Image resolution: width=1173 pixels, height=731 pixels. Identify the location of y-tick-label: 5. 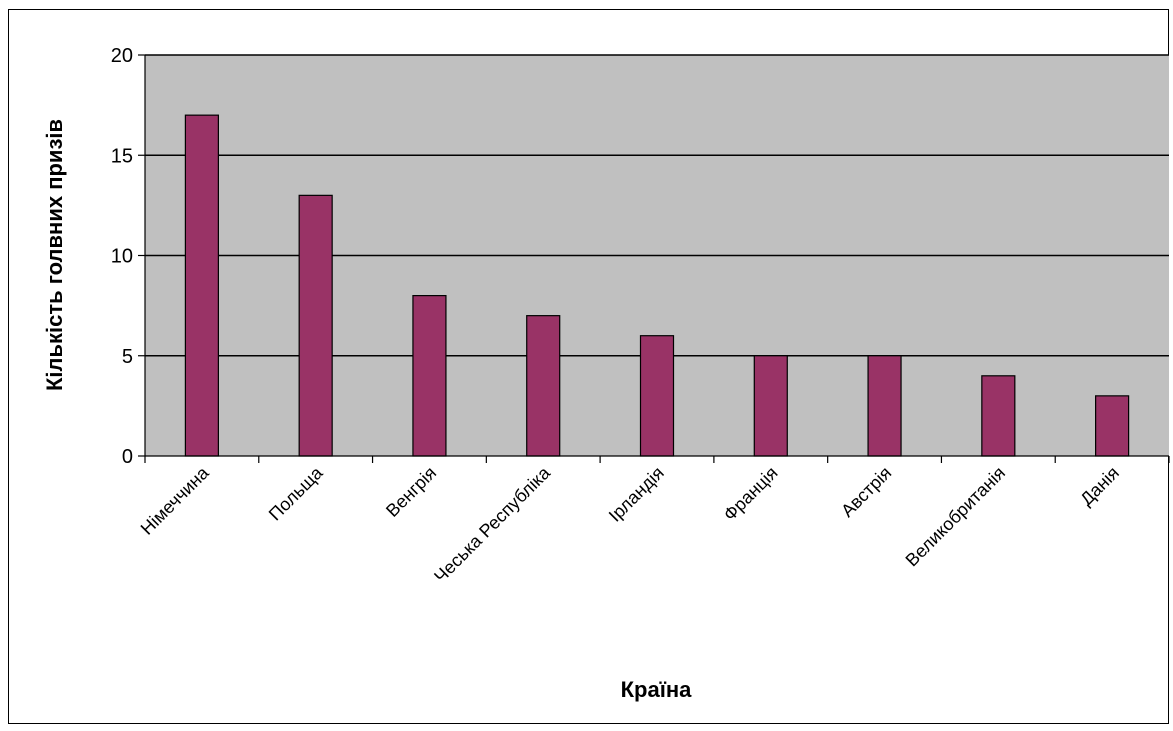
(127, 357).